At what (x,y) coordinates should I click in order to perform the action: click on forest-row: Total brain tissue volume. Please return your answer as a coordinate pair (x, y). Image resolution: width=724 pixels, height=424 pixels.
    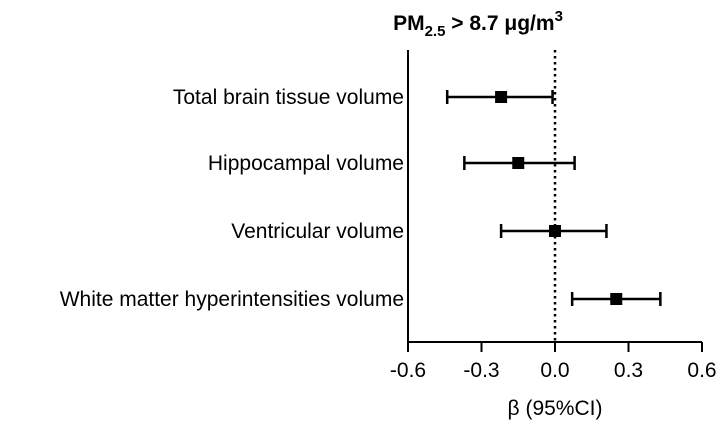
    Looking at the image, I should click on (363, 97).